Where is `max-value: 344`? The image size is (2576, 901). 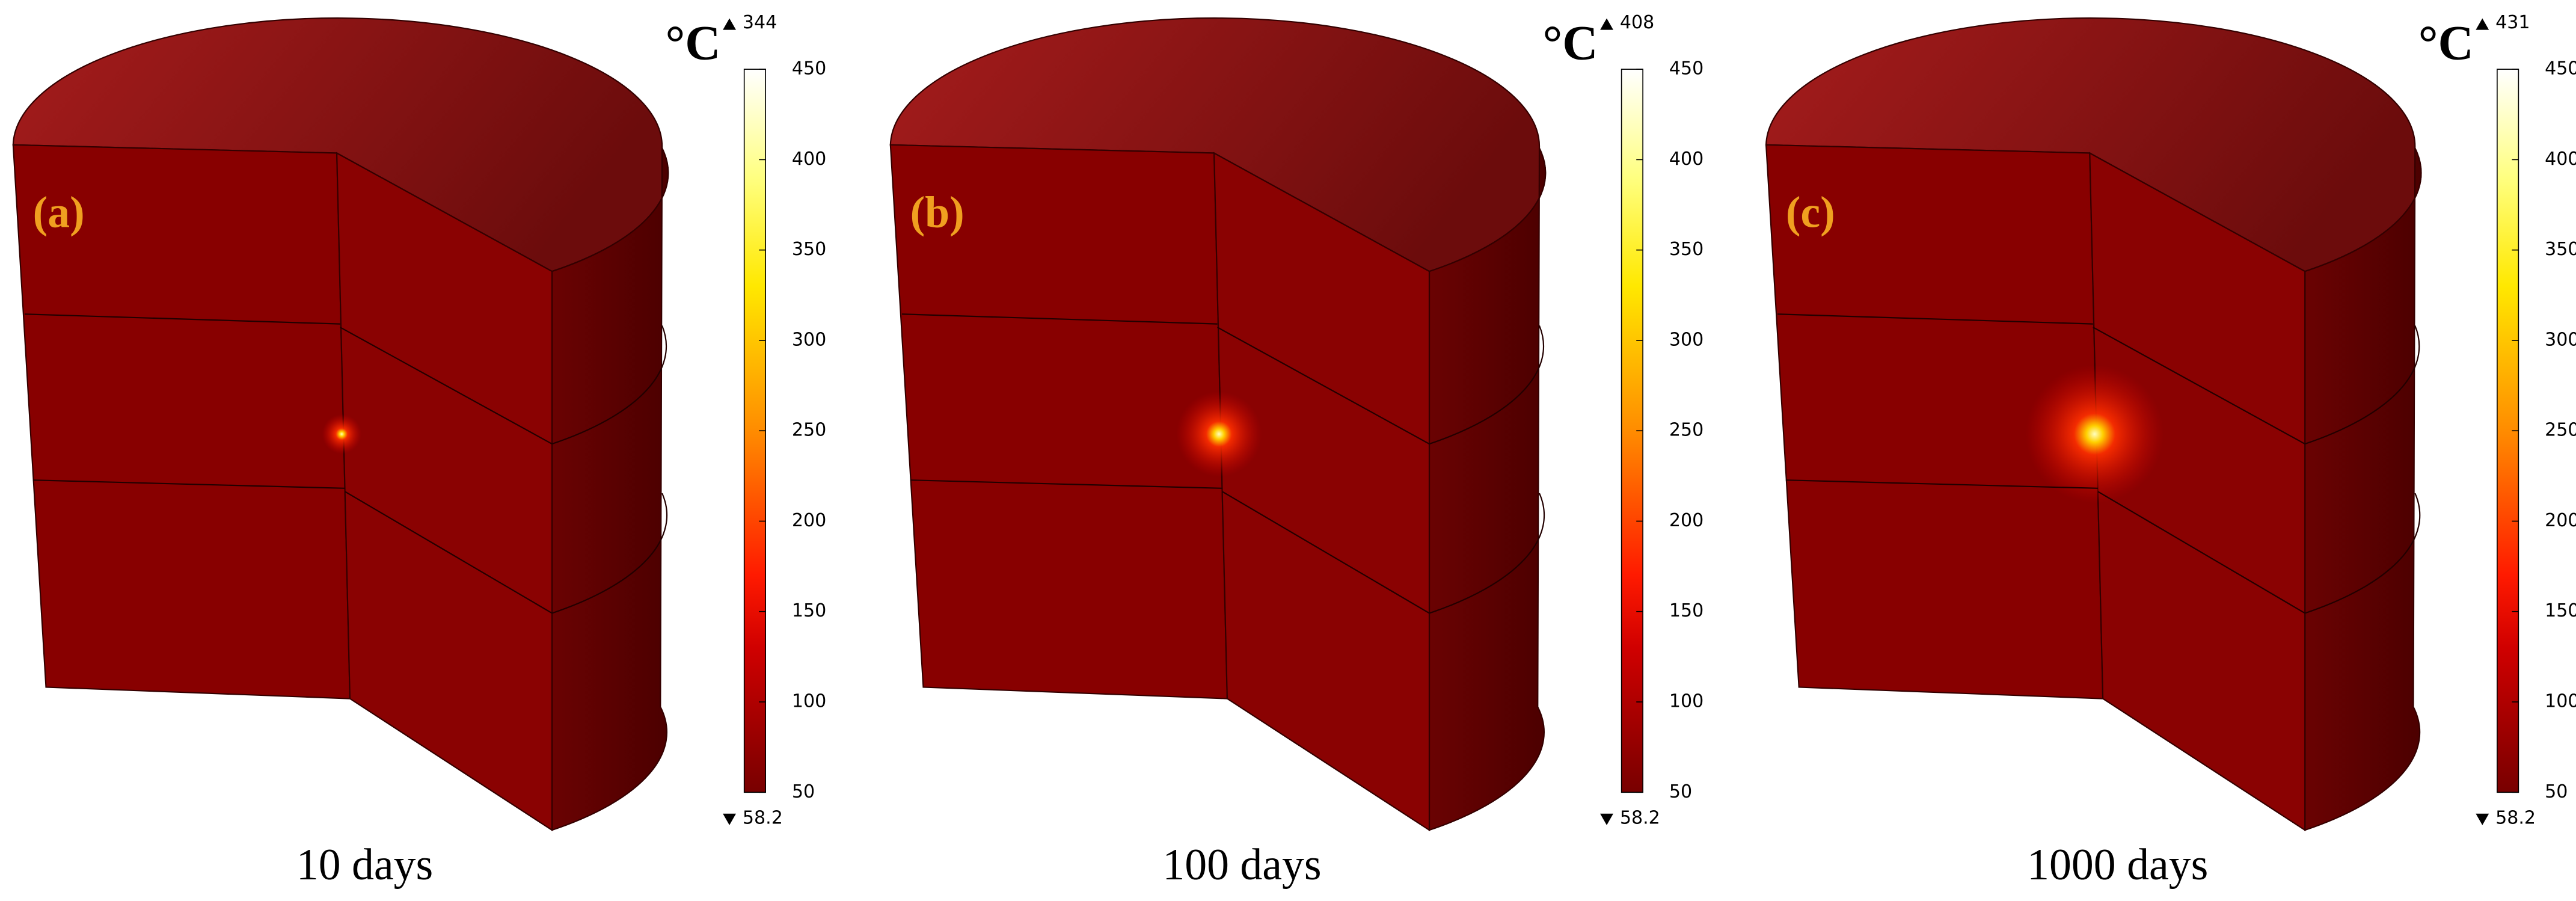
max-value: 344 is located at coordinates (760, 23).